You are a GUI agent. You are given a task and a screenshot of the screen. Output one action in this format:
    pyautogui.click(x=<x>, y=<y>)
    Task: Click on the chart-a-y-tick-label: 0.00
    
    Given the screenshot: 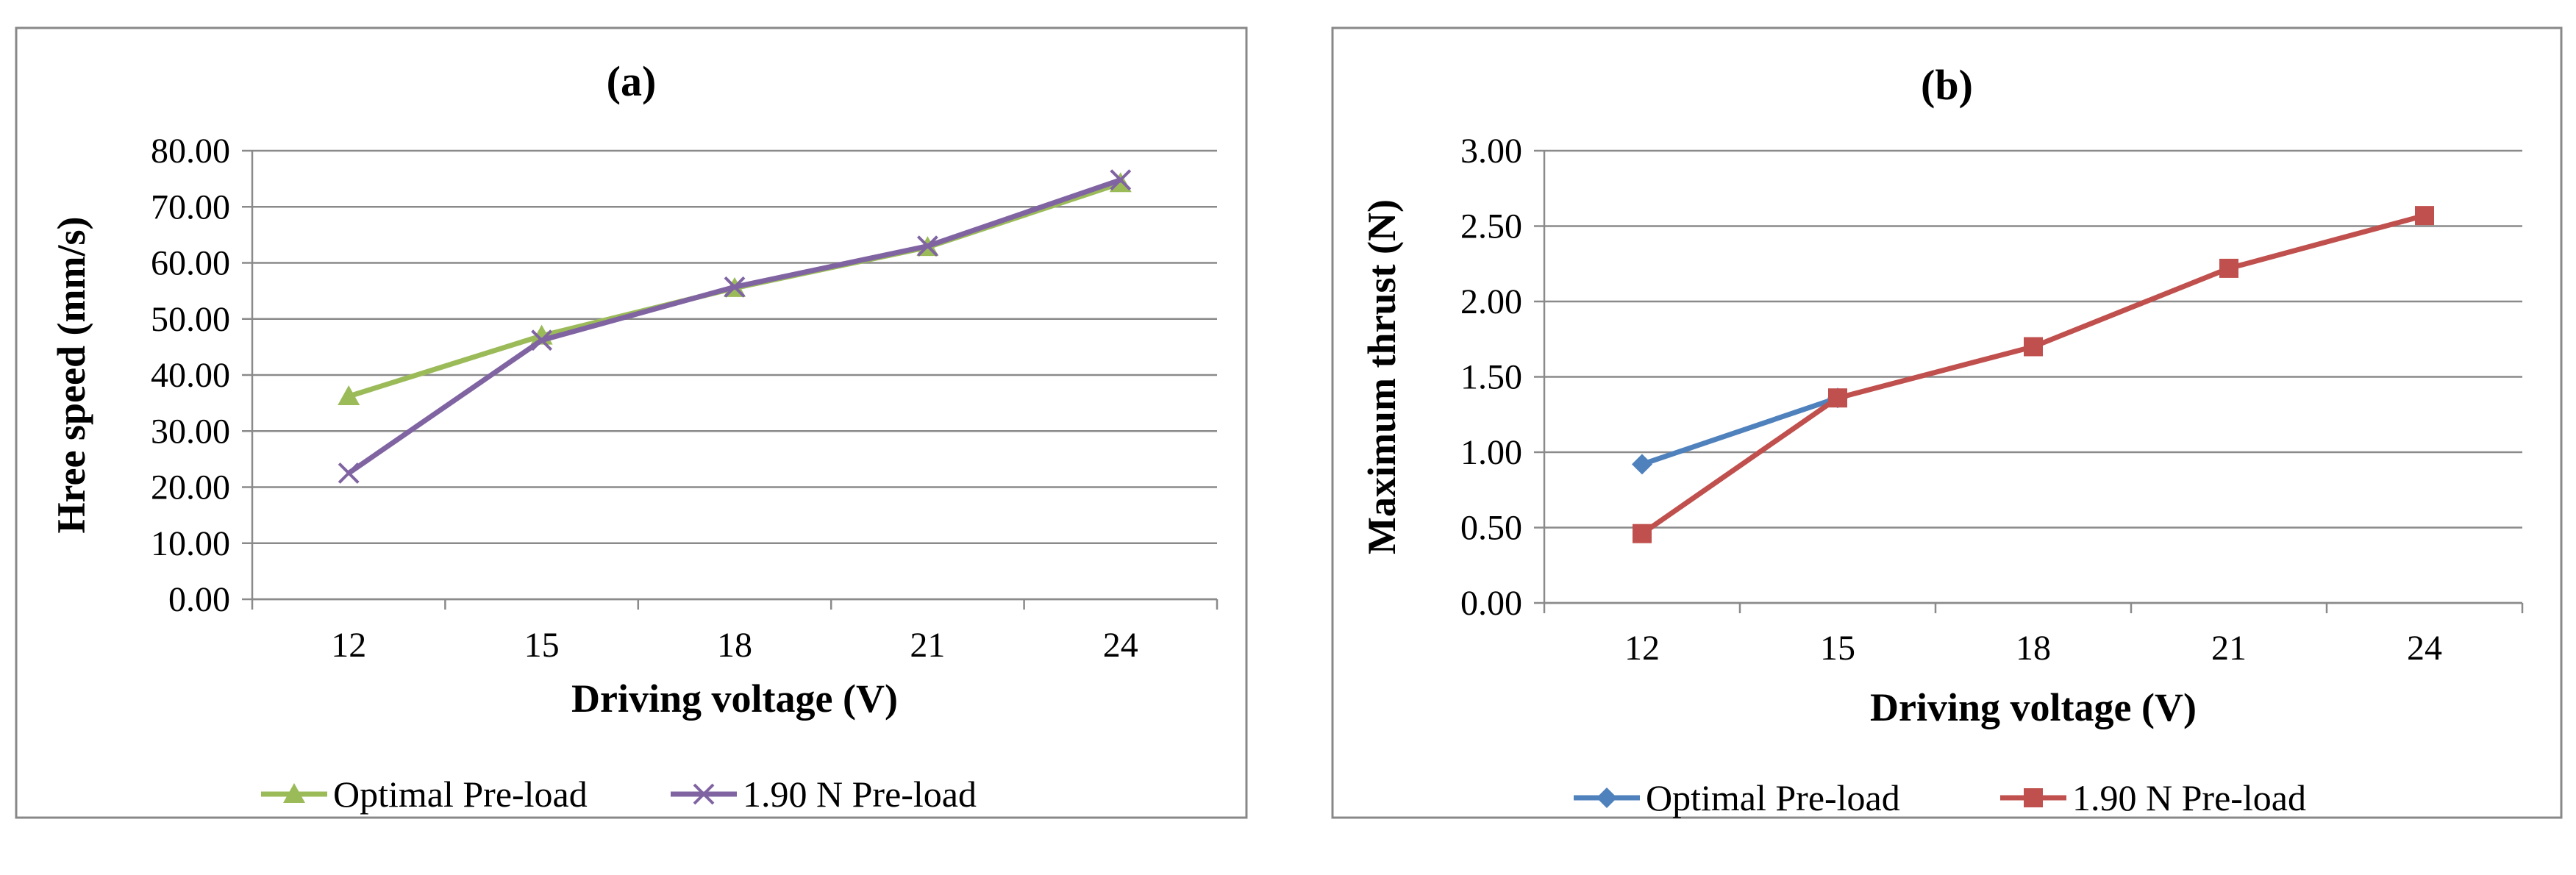 What is the action you would take?
    pyautogui.click(x=199, y=600)
    